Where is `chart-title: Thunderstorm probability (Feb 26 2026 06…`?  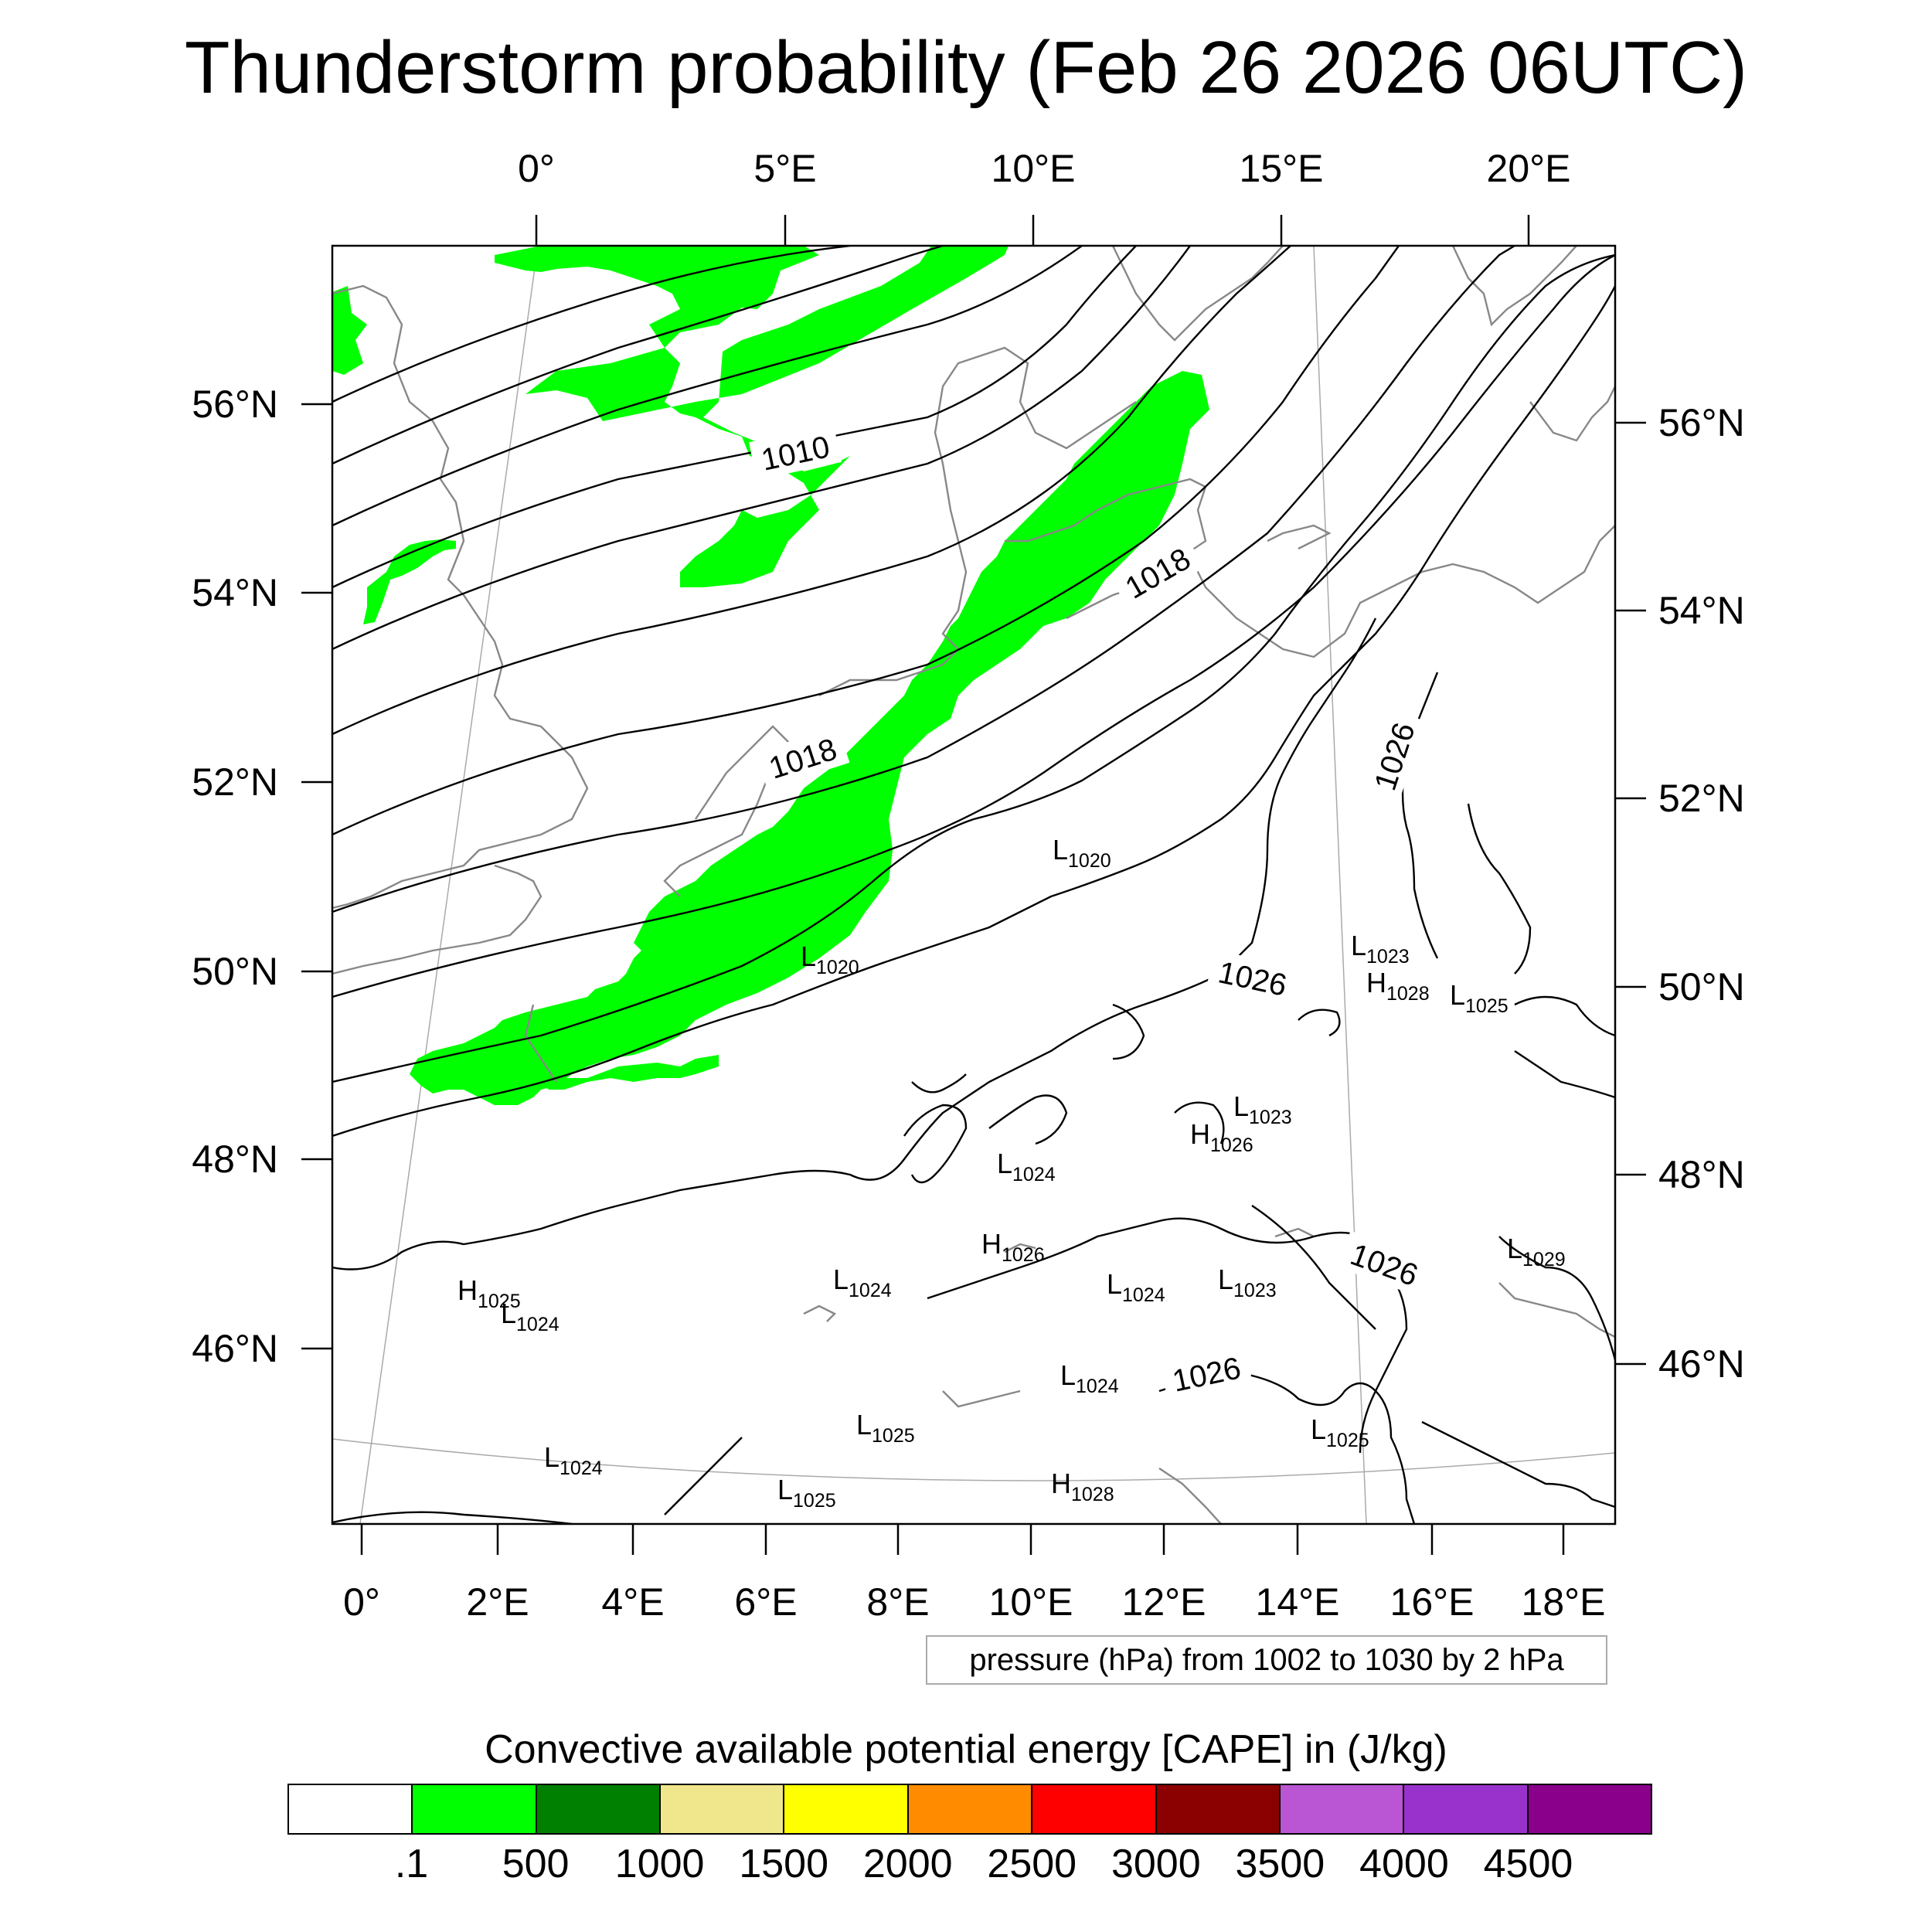 chart-title: Thunderstorm probability (Feb 26 2026 06… is located at coordinates (966, 67).